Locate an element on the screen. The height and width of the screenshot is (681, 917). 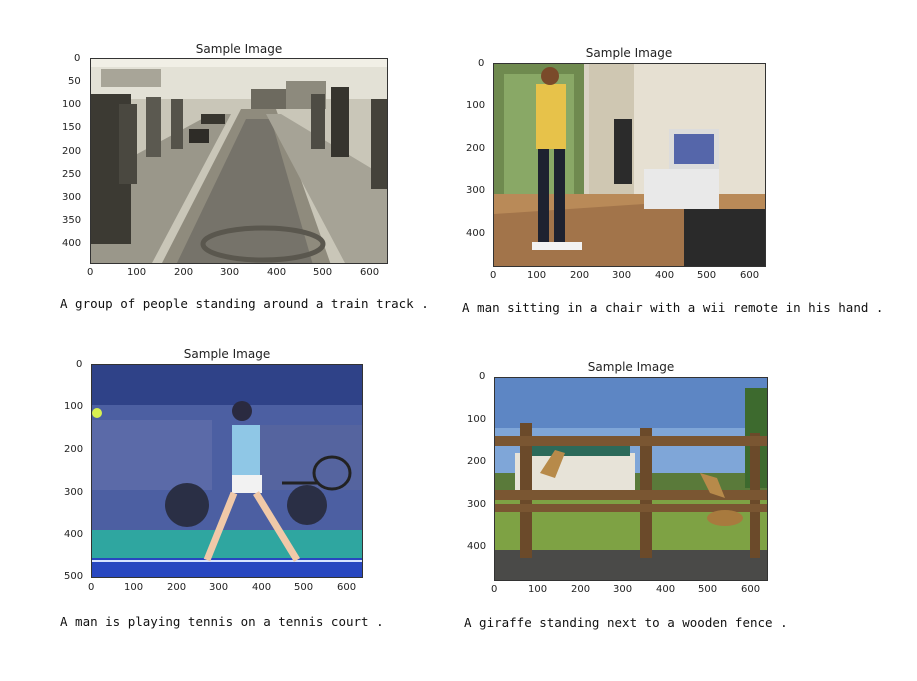
giraffe-behind-fence-photo is located at coordinates (631, 479).